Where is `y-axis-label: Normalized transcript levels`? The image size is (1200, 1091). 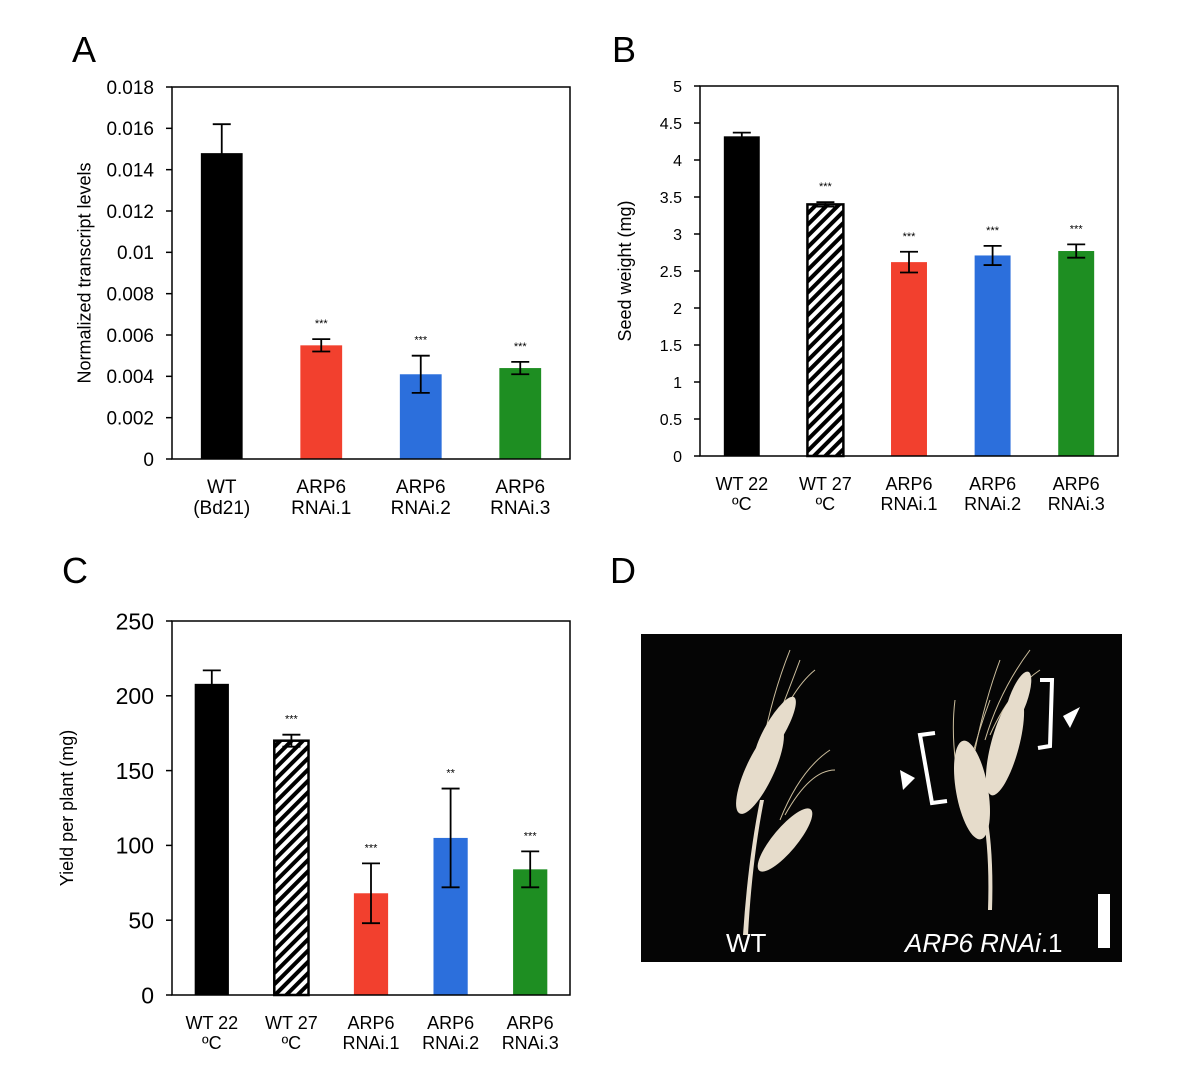 y-axis-label: Normalized transcript levels is located at coordinates (84, 272).